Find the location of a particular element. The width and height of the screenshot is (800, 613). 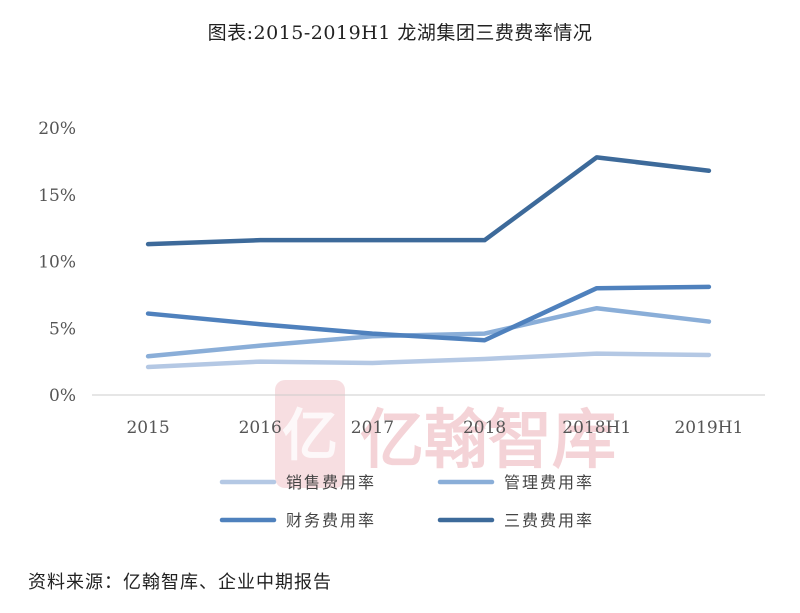

x-tick-label: 2016 is located at coordinates (260, 428).